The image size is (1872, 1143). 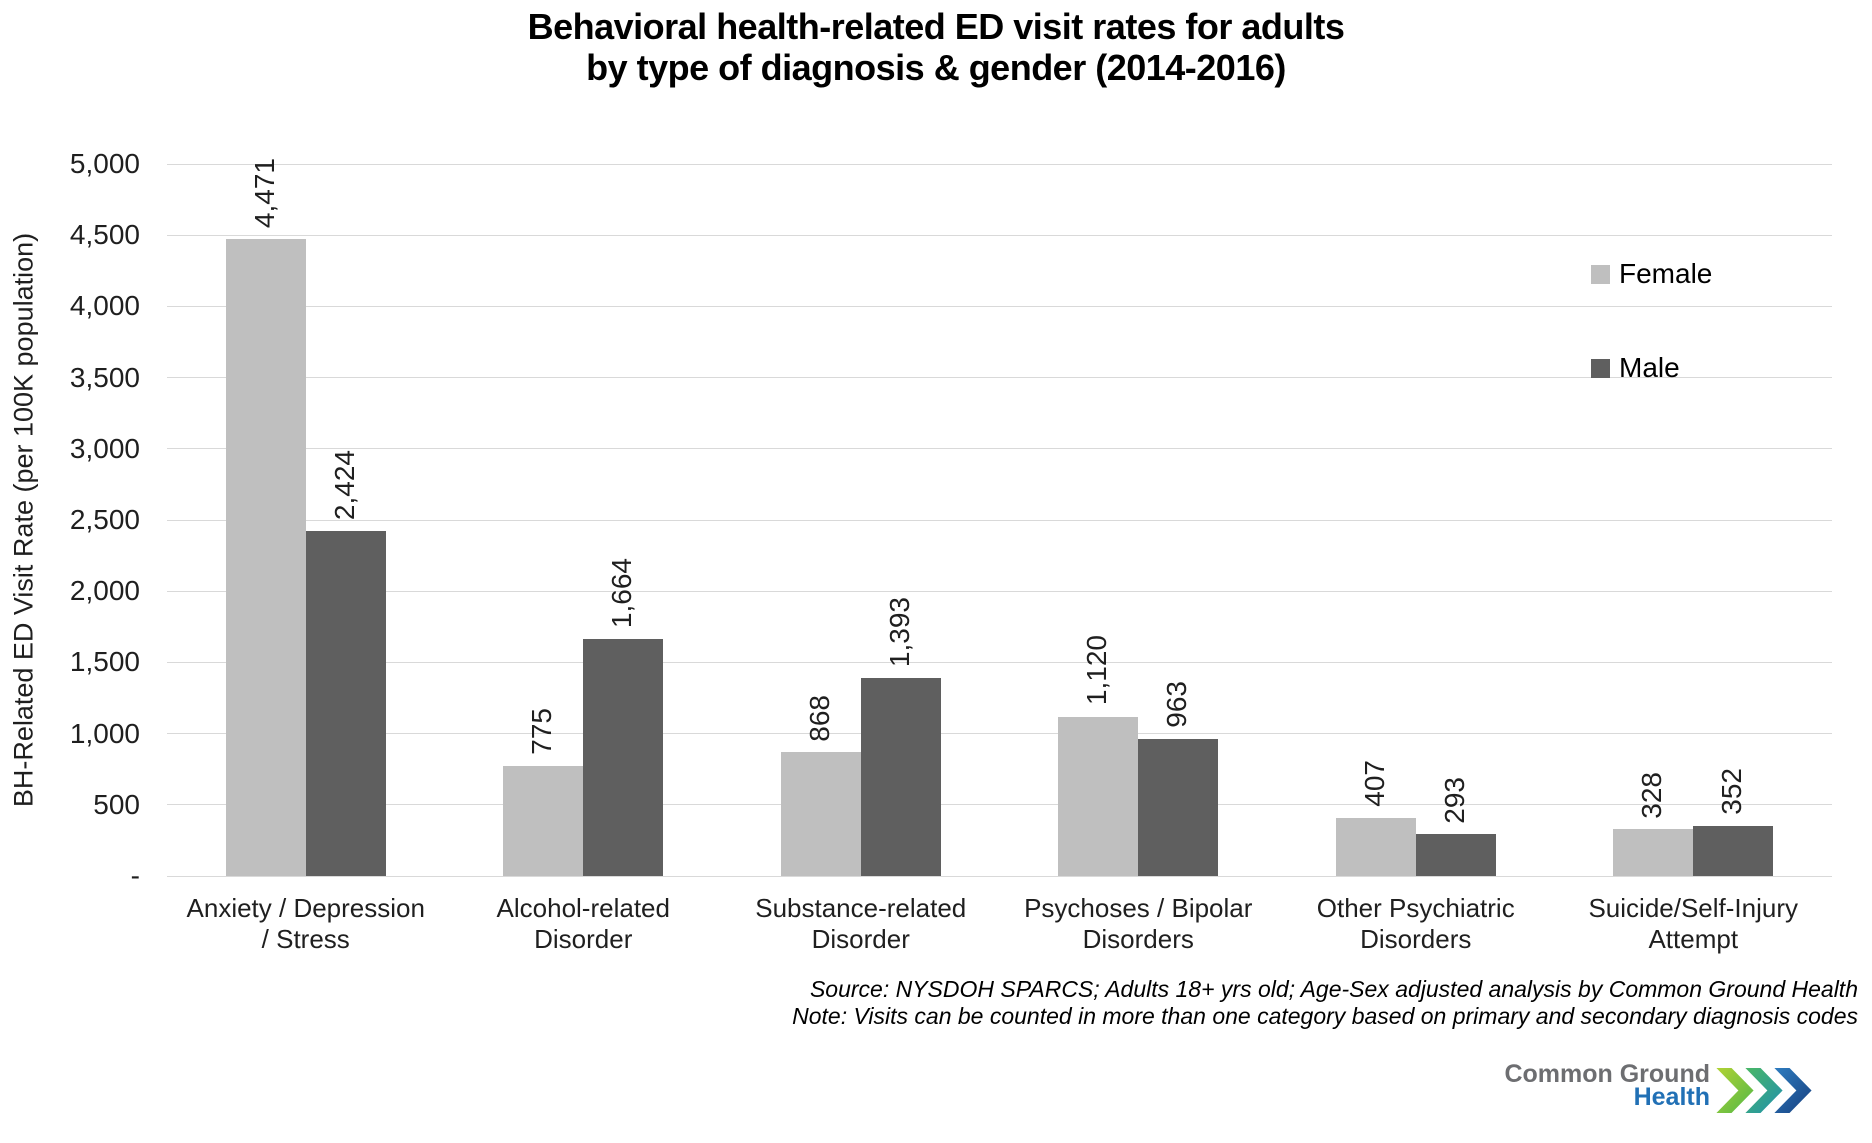 I want to click on male-legend-label: Male, so click(x=1649, y=367).